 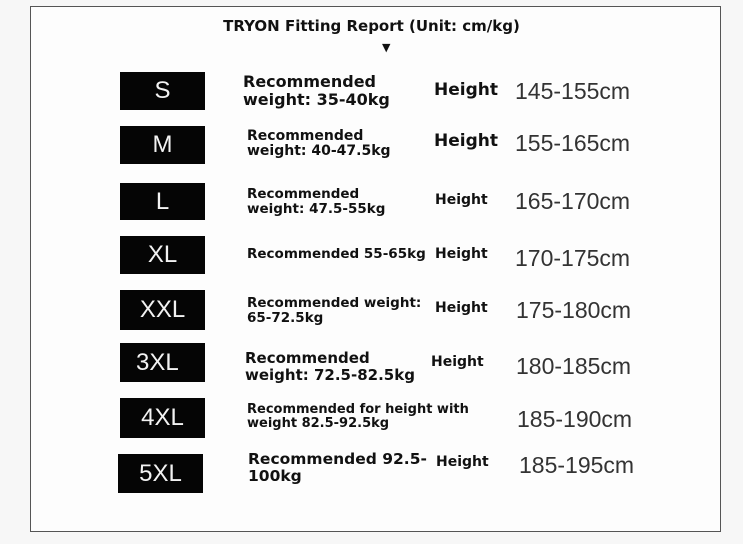 I want to click on height-range-xl: 170-175cm, so click(x=573, y=258).